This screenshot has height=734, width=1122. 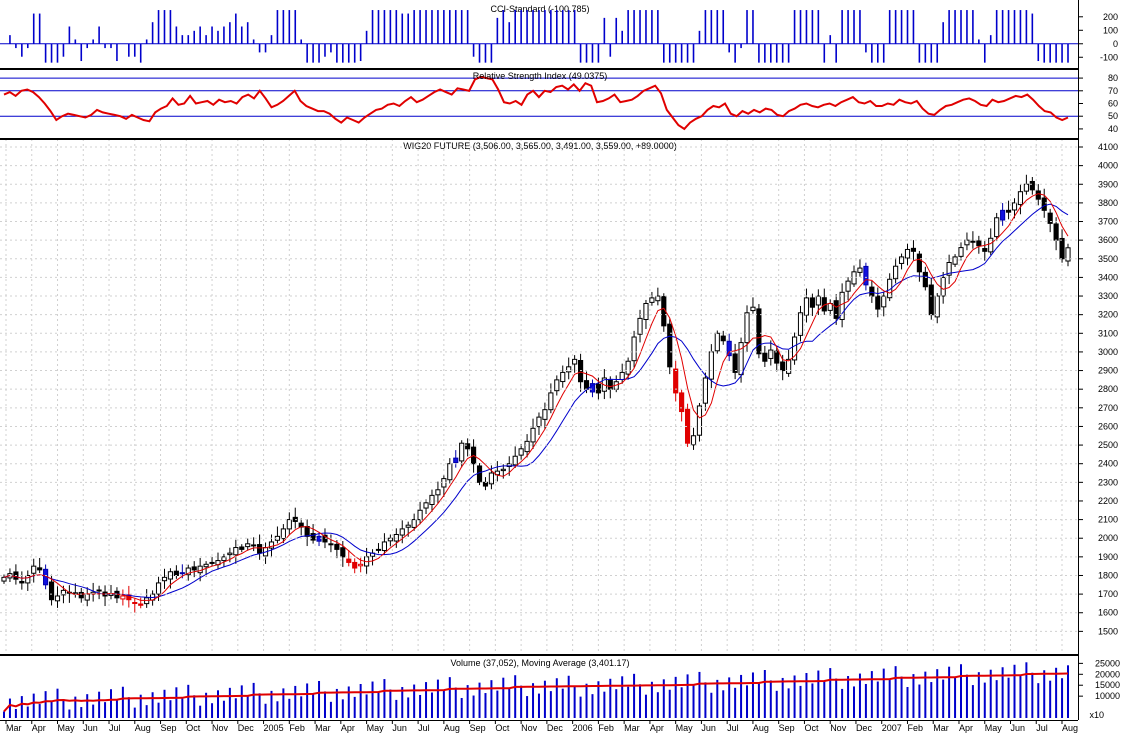 What do you see at coordinates (1110, 17) in the screenshot?
I see `cci-tick-label: 200` at bounding box center [1110, 17].